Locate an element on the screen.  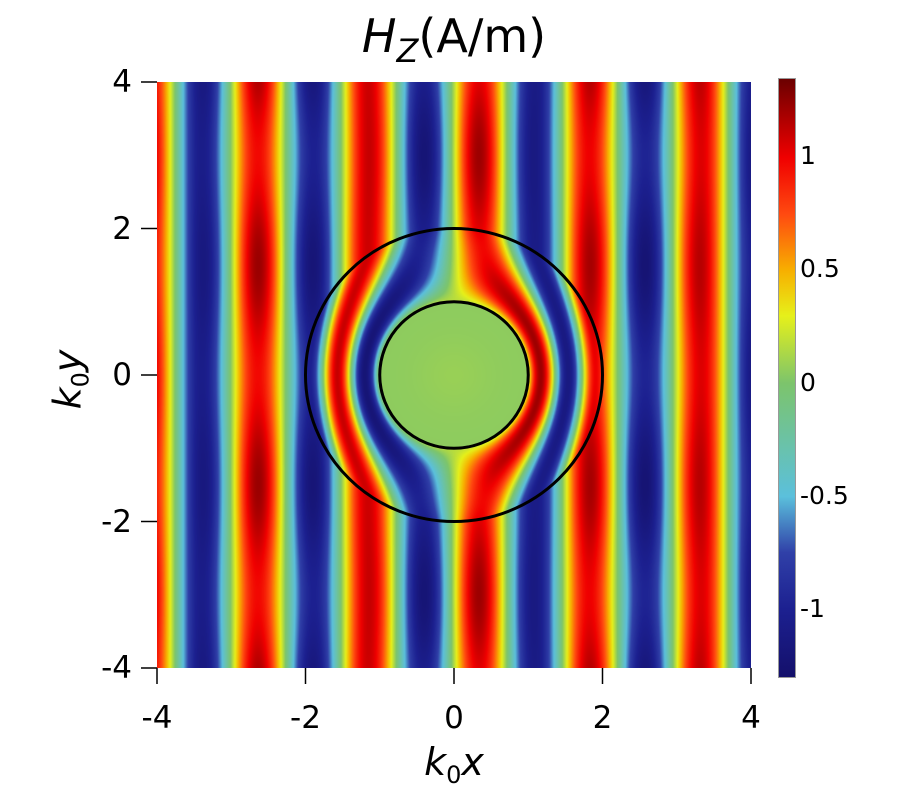
y-label-k: k is located at coordinates (67, 398).